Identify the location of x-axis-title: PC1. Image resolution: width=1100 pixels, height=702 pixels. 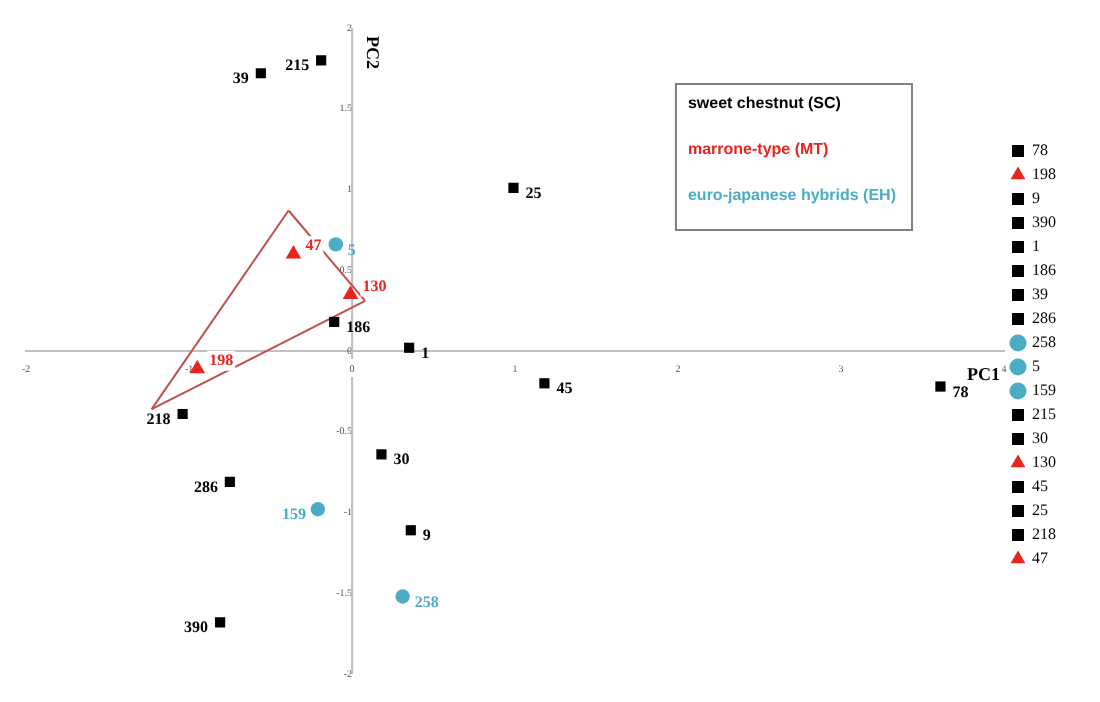
(984, 373).